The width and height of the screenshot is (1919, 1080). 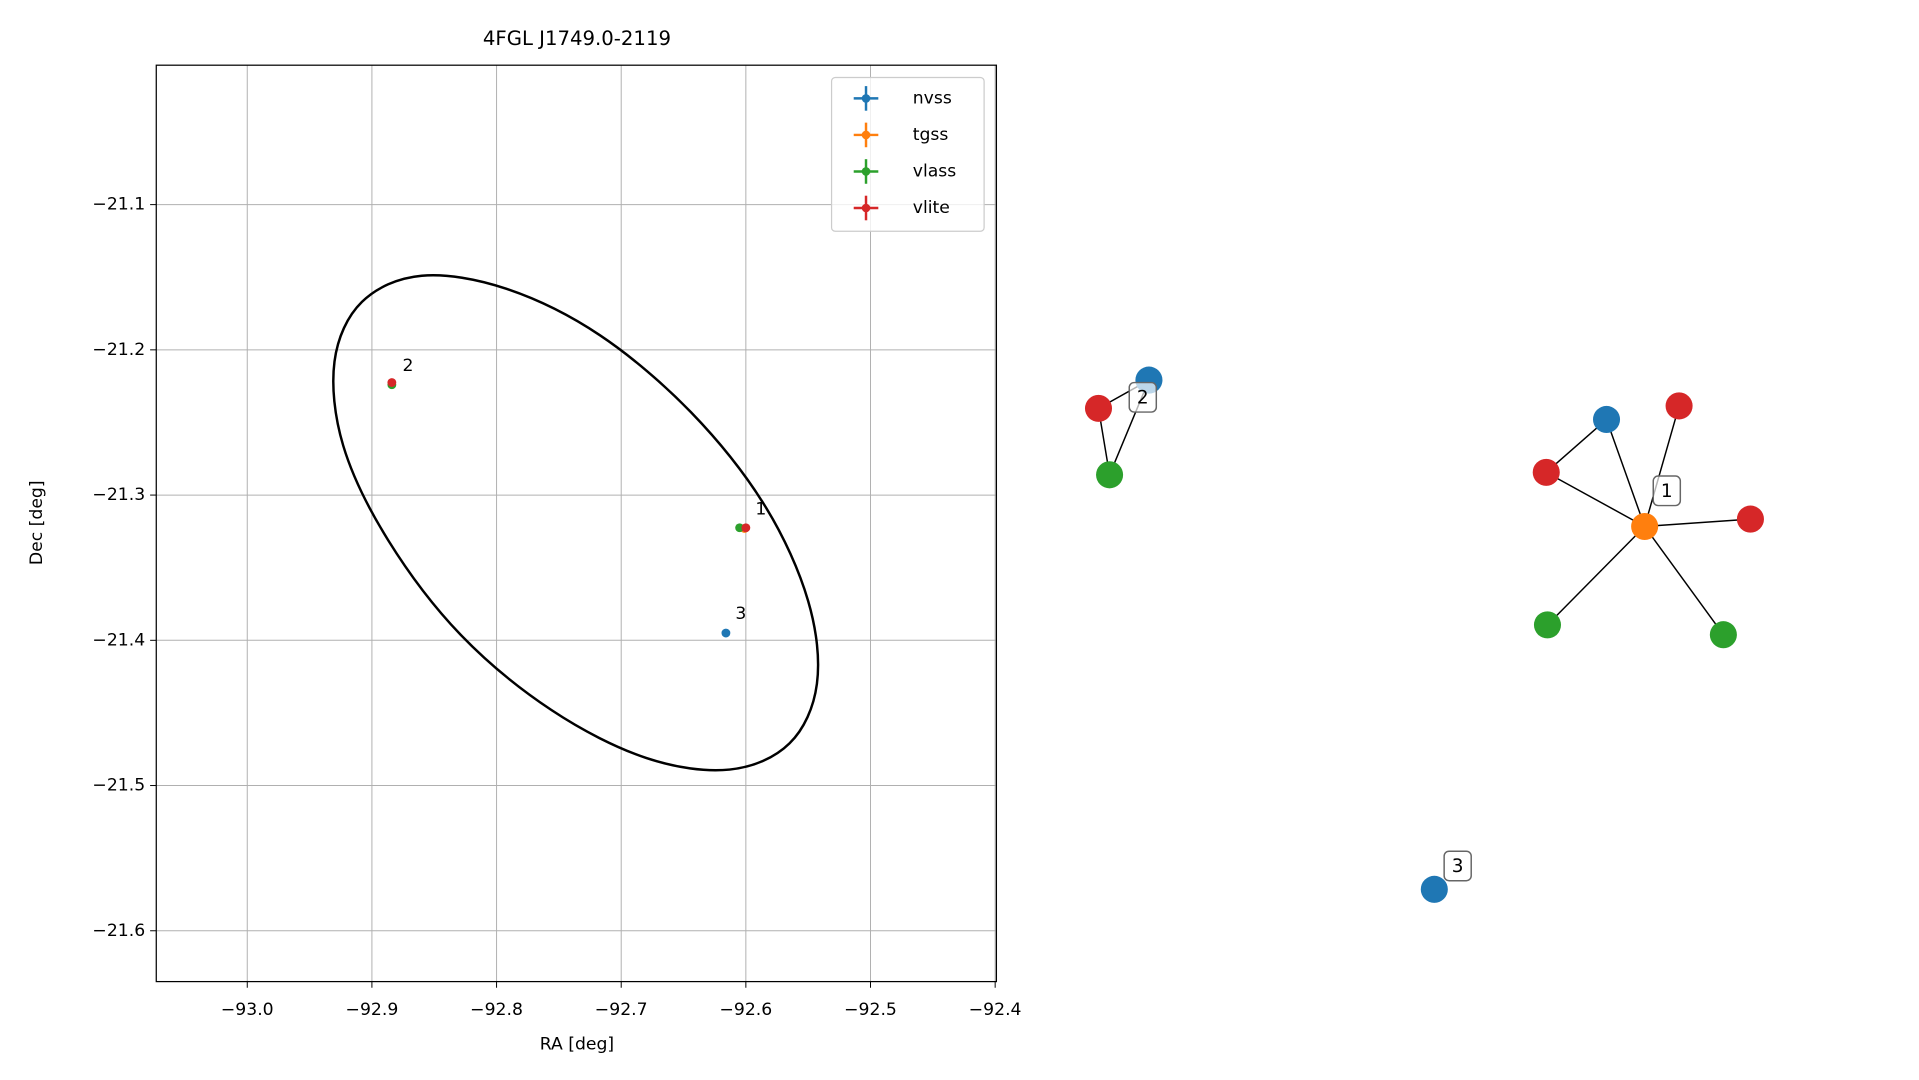 What do you see at coordinates (760, 510) in the screenshot?
I see `point-annotation: 1` at bounding box center [760, 510].